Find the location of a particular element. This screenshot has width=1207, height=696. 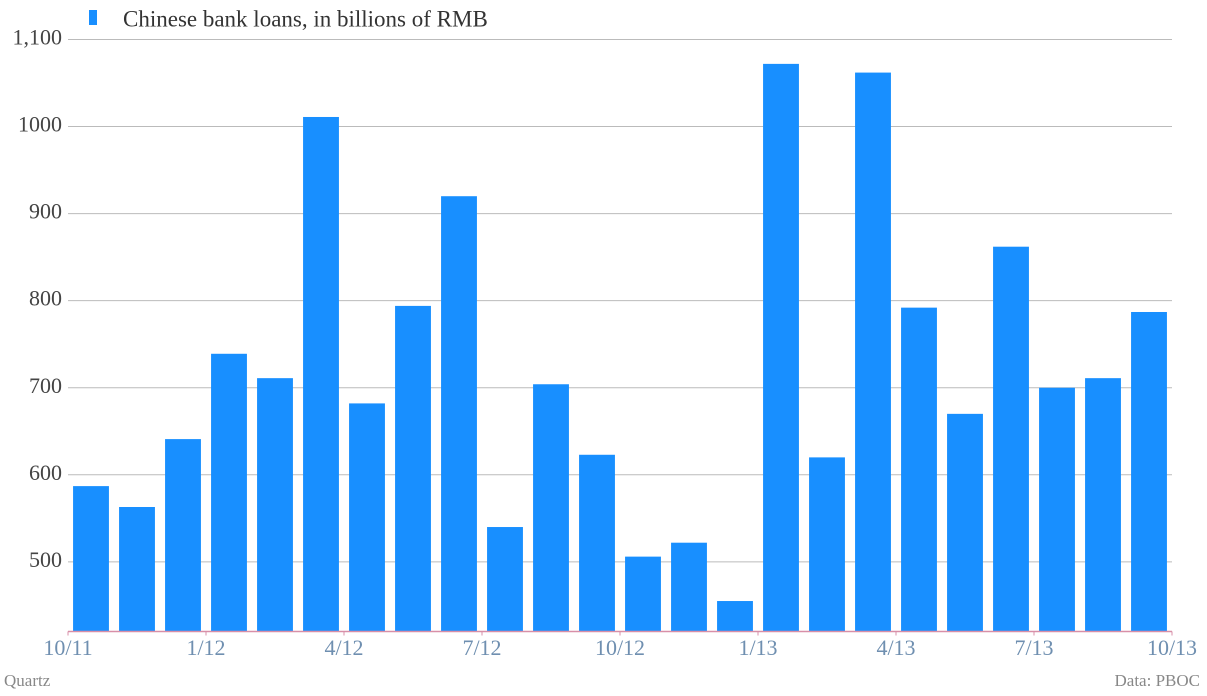

y-tick-label: 900 is located at coordinates (45, 211).